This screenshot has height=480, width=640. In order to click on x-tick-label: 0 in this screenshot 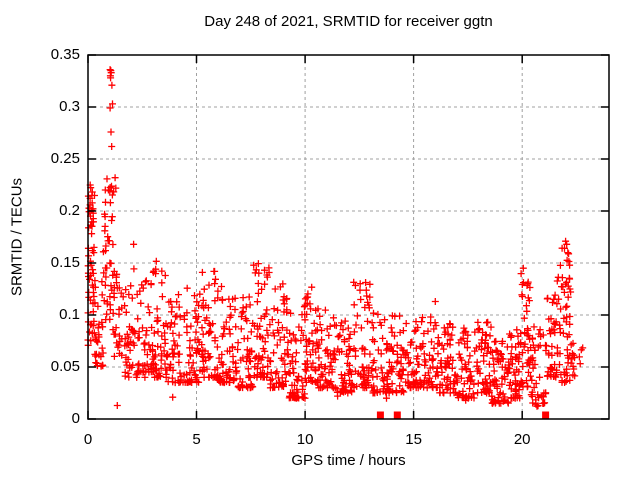, I will do `click(88, 439)`.